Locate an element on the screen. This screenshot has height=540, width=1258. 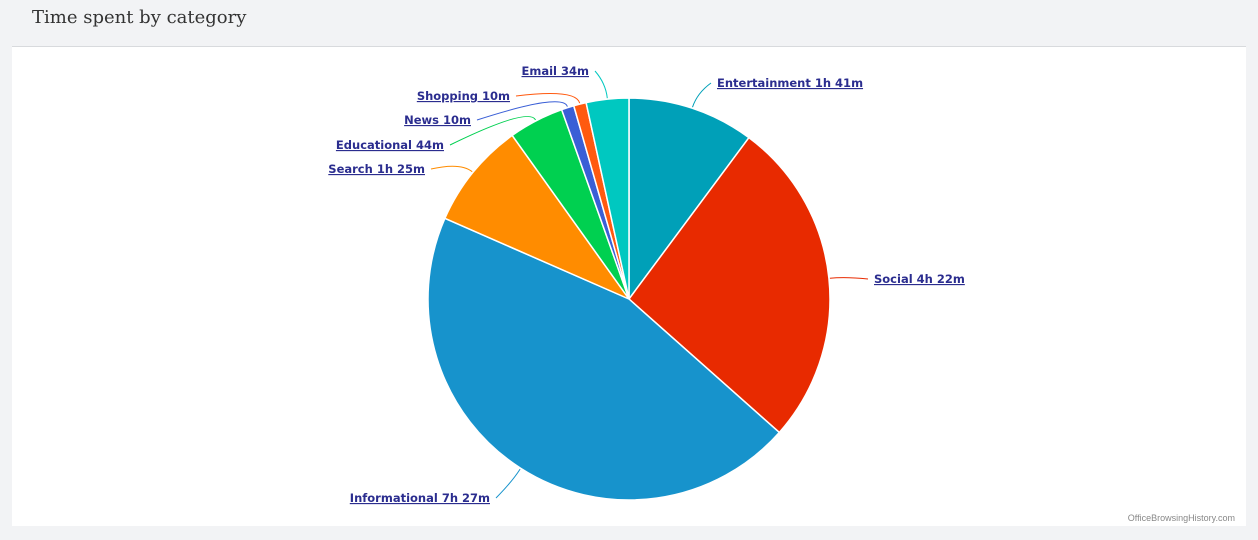
panel-title: Time spent by category is located at coordinates (139, 17).